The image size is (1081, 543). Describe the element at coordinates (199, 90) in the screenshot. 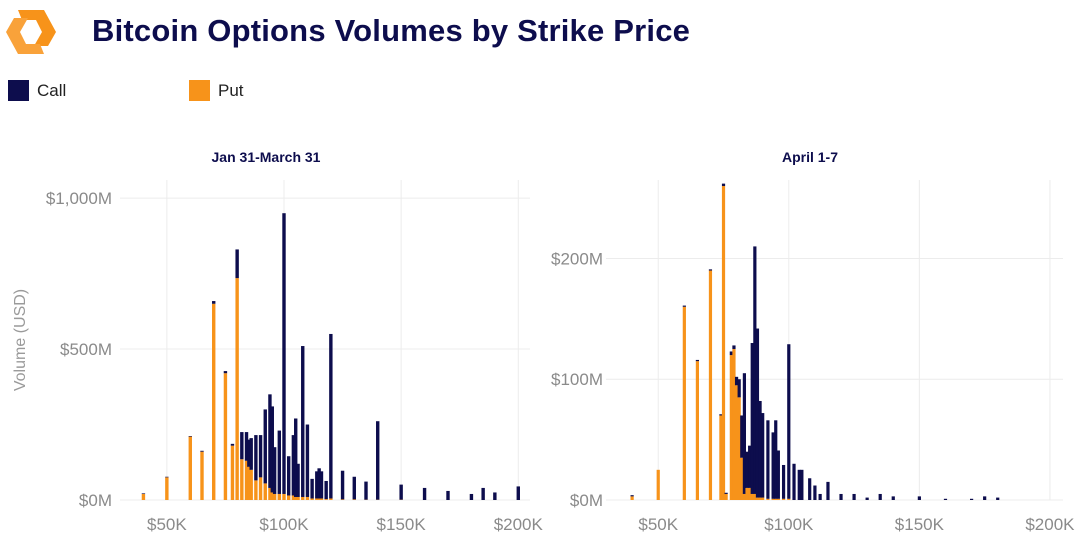

I see `legend-swatch-put` at that location.